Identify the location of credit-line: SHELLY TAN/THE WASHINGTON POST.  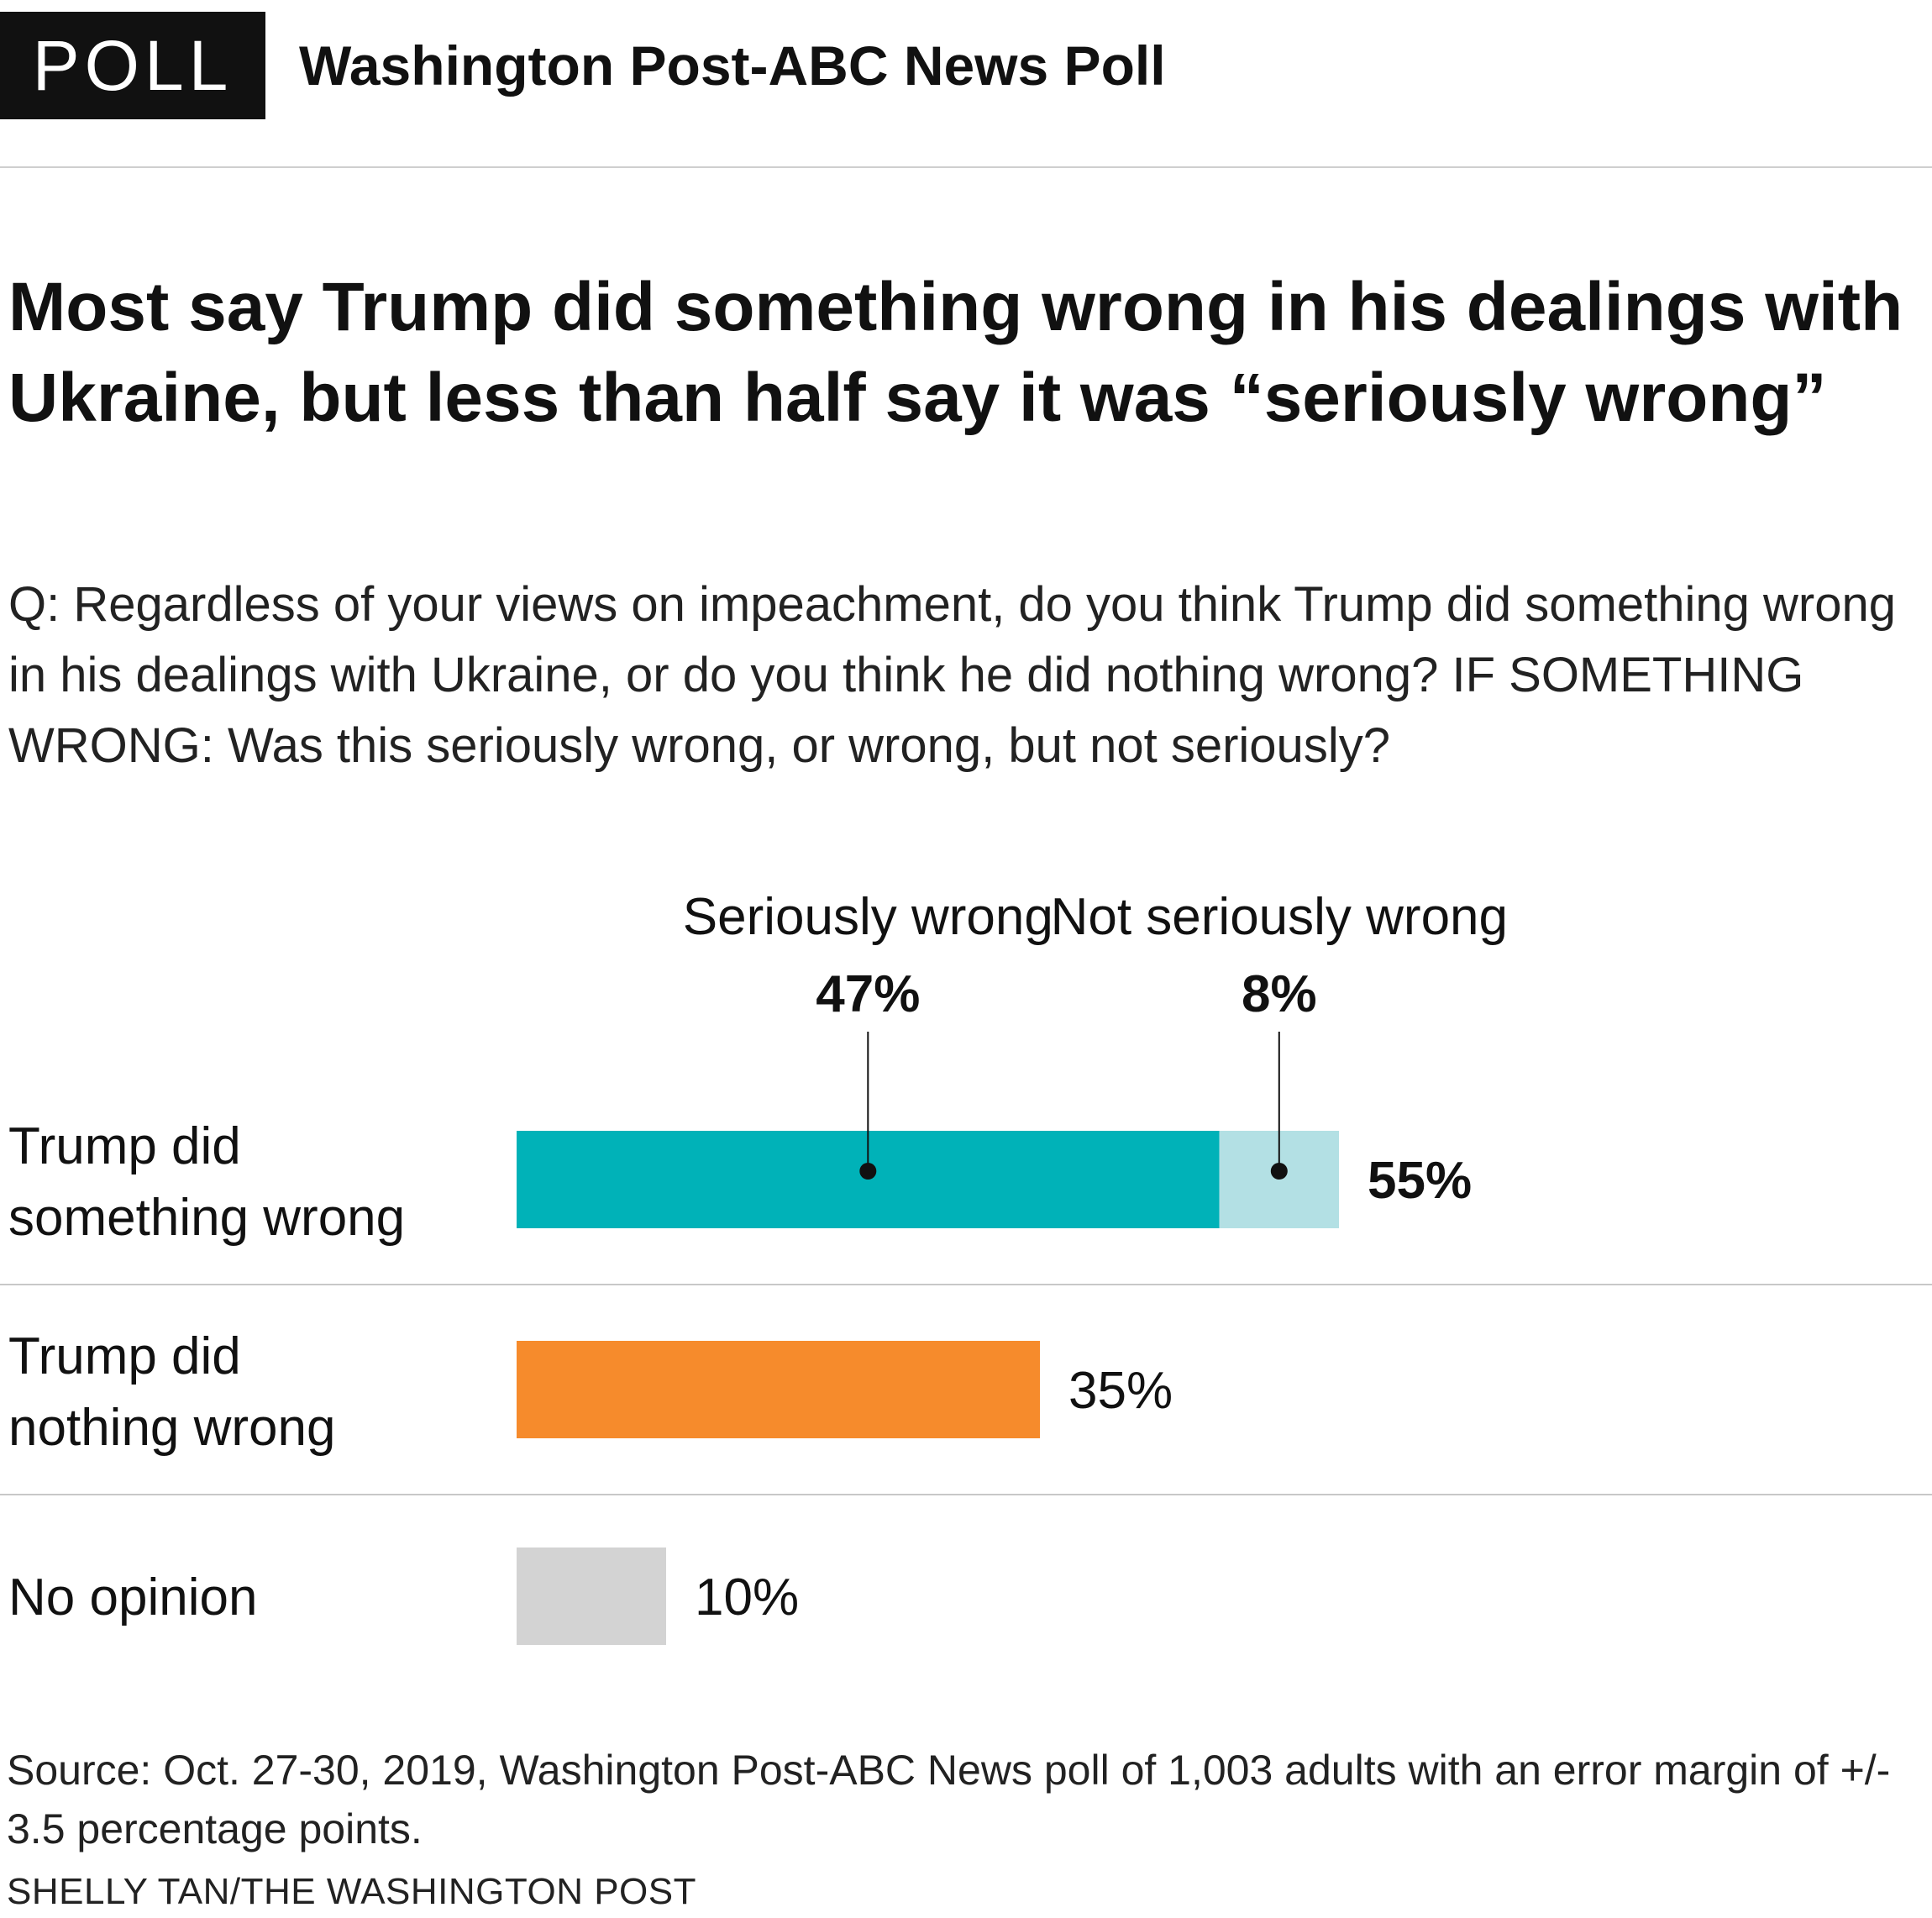
(352, 1891).